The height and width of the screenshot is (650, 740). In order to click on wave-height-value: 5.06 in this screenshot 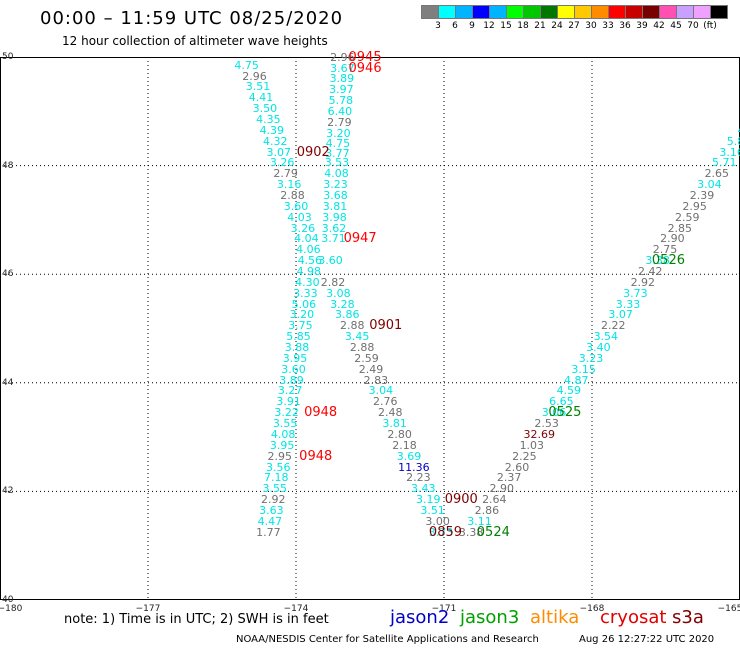, I will do `click(304, 304)`.